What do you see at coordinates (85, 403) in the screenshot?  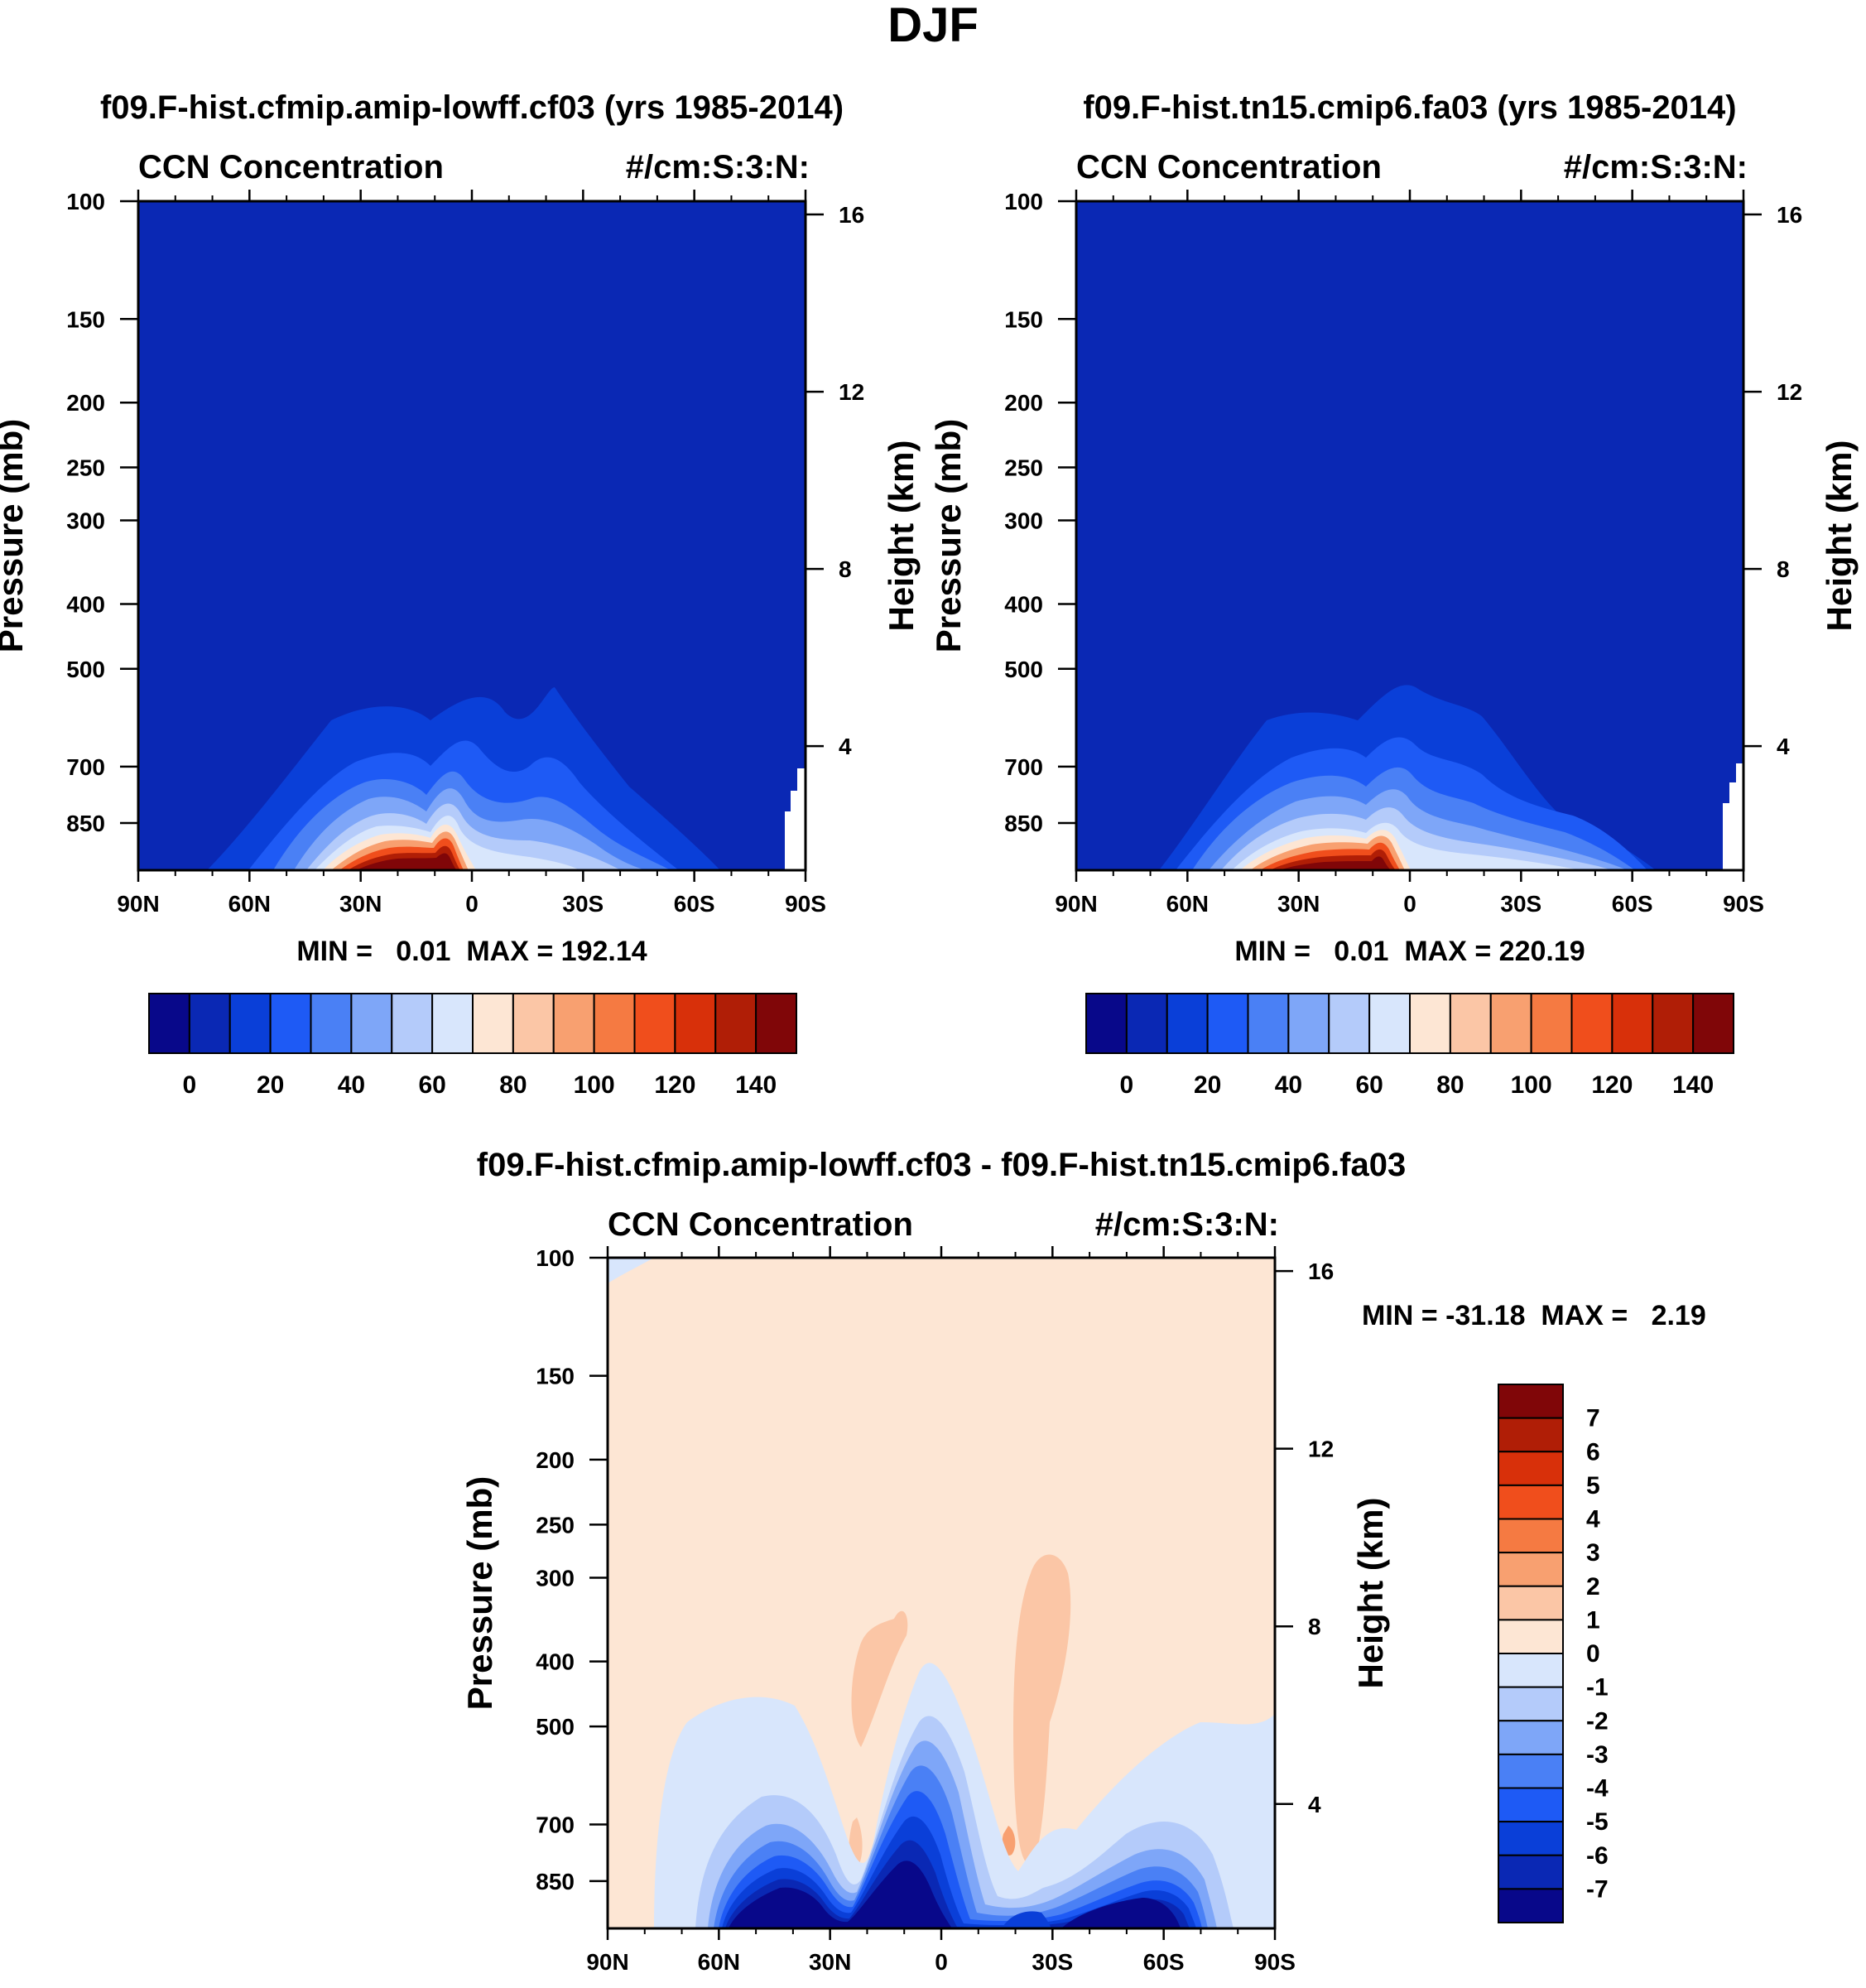 I see `panel-1-y-tick-label: 200` at bounding box center [85, 403].